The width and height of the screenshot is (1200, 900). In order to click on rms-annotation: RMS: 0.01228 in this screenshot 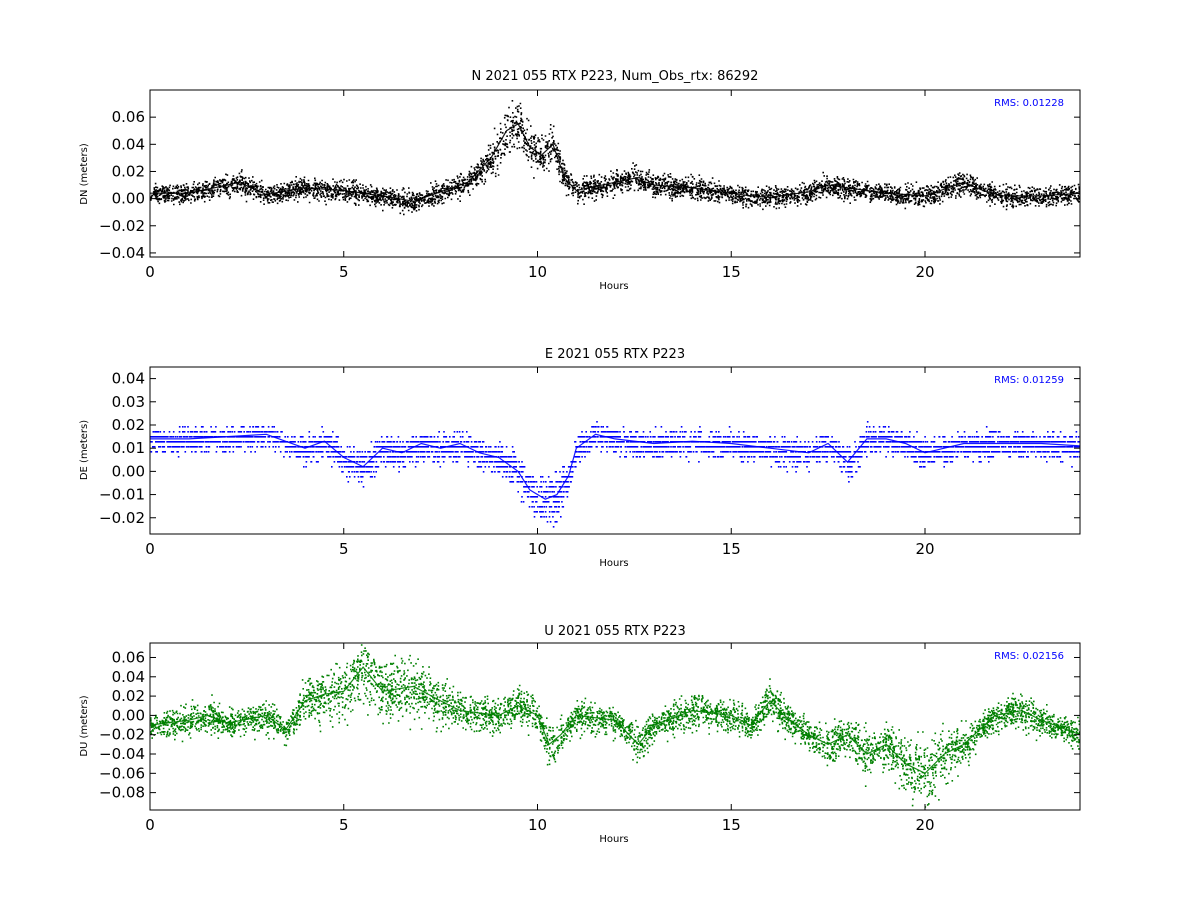, I will do `click(1029, 103)`.